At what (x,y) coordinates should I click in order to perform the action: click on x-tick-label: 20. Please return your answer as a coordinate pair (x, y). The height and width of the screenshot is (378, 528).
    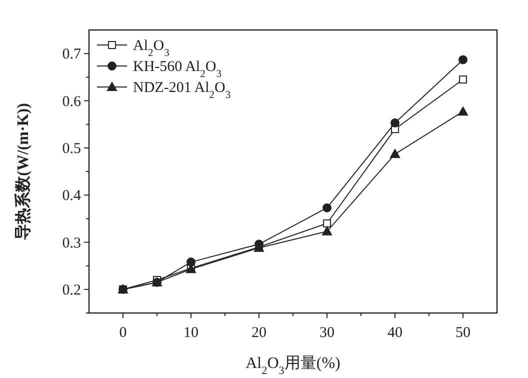
    Looking at the image, I should click on (259, 333).